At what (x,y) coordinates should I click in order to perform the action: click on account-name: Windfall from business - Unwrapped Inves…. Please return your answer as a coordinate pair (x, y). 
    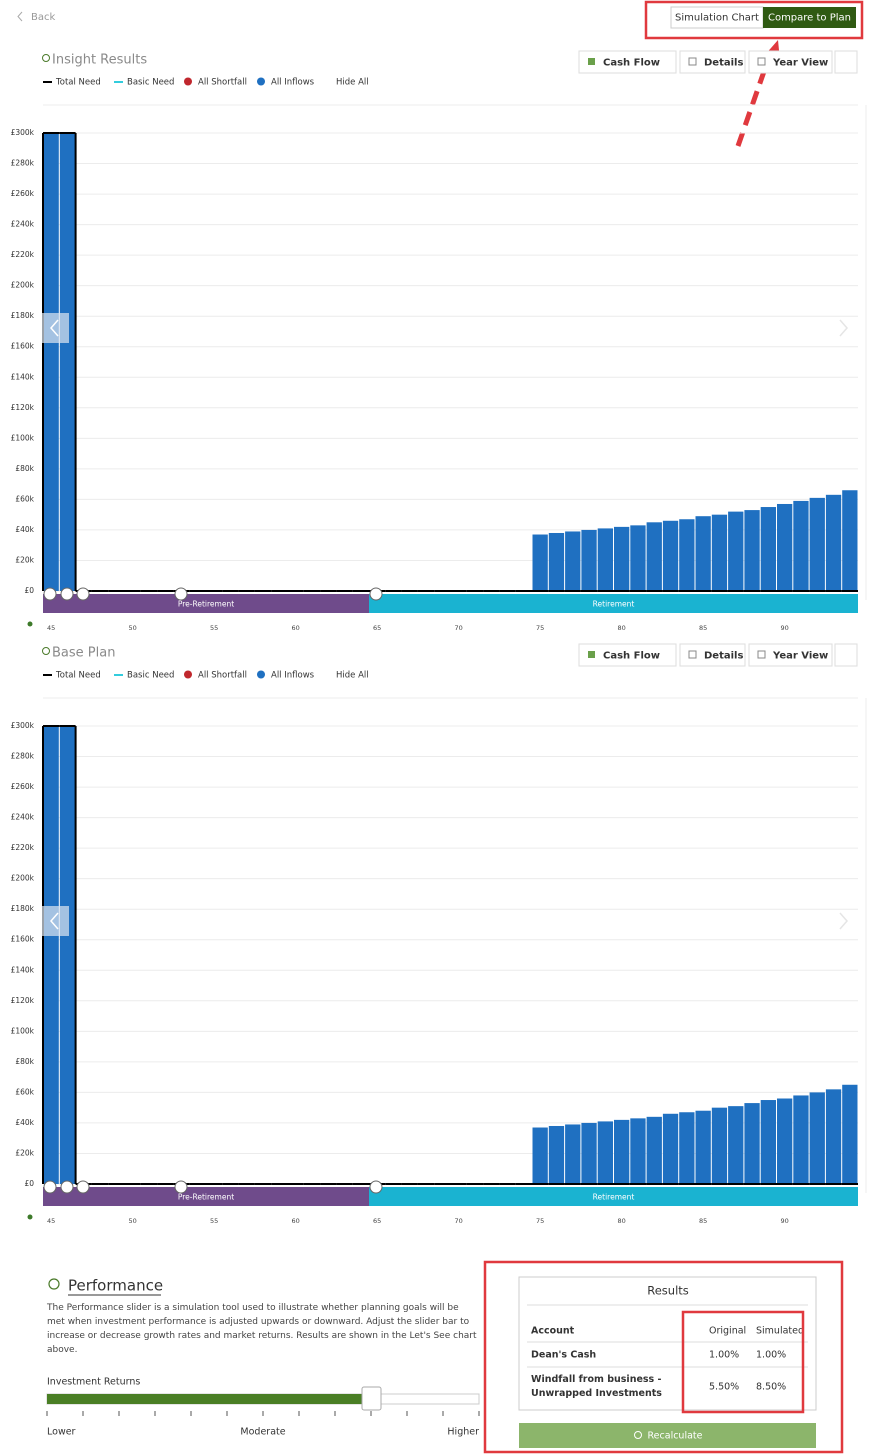
    Looking at the image, I should click on (596, 1386).